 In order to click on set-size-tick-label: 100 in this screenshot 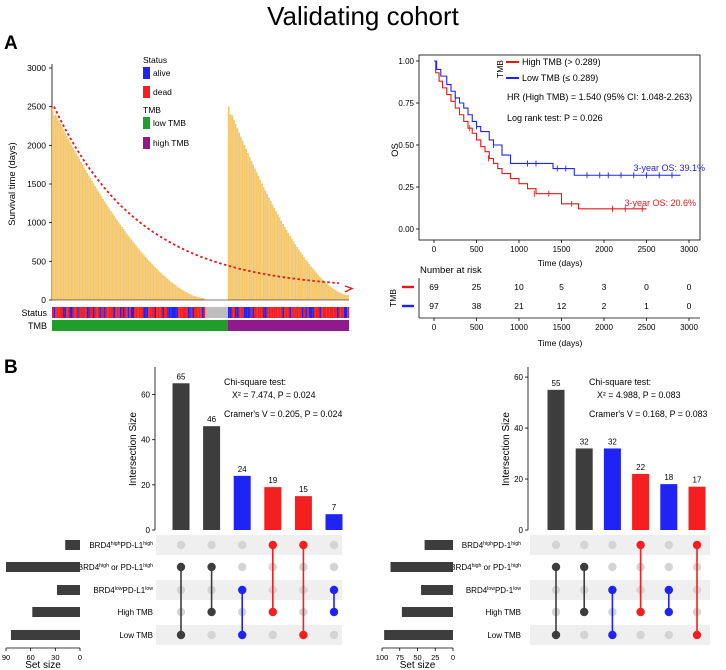, I will do `click(382, 657)`.